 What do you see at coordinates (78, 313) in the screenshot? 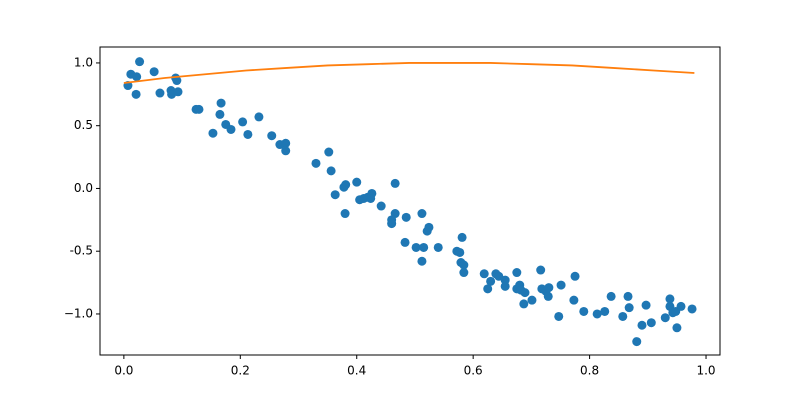
I see `y-tick-label: −1.0` at bounding box center [78, 313].